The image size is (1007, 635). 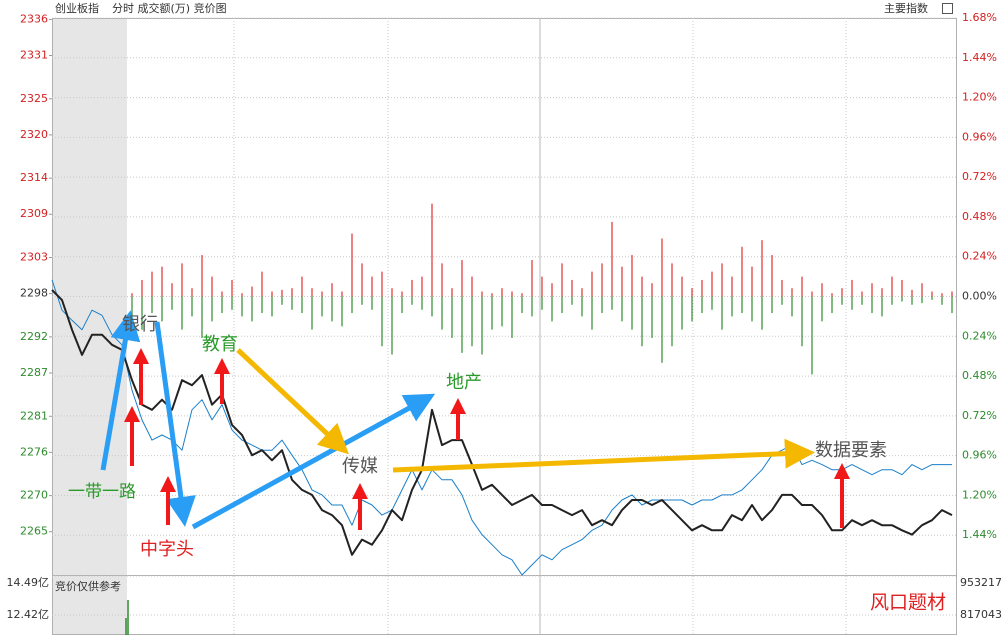 What do you see at coordinates (220, 344) in the screenshot?
I see `annotation: 教育` at bounding box center [220, 344].